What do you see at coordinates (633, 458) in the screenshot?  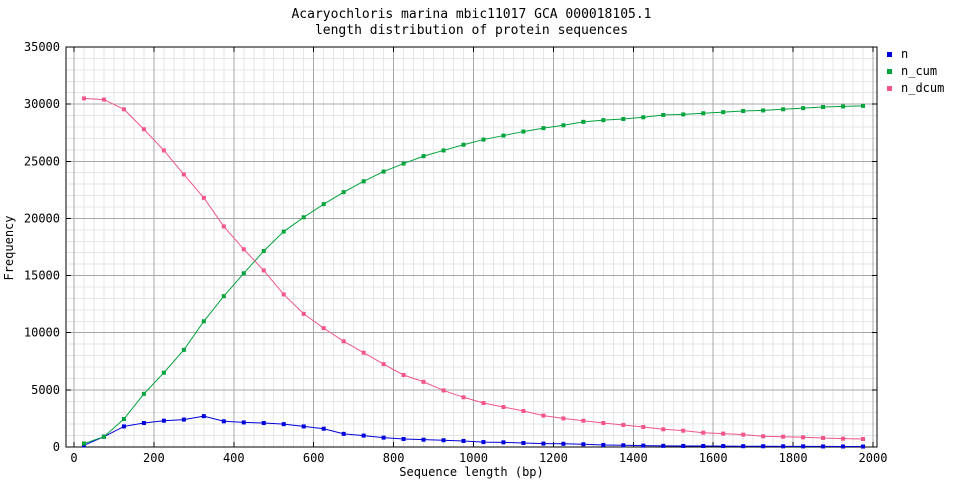 I see `x-tick-label: 1400` at bounding box center [633, 458].